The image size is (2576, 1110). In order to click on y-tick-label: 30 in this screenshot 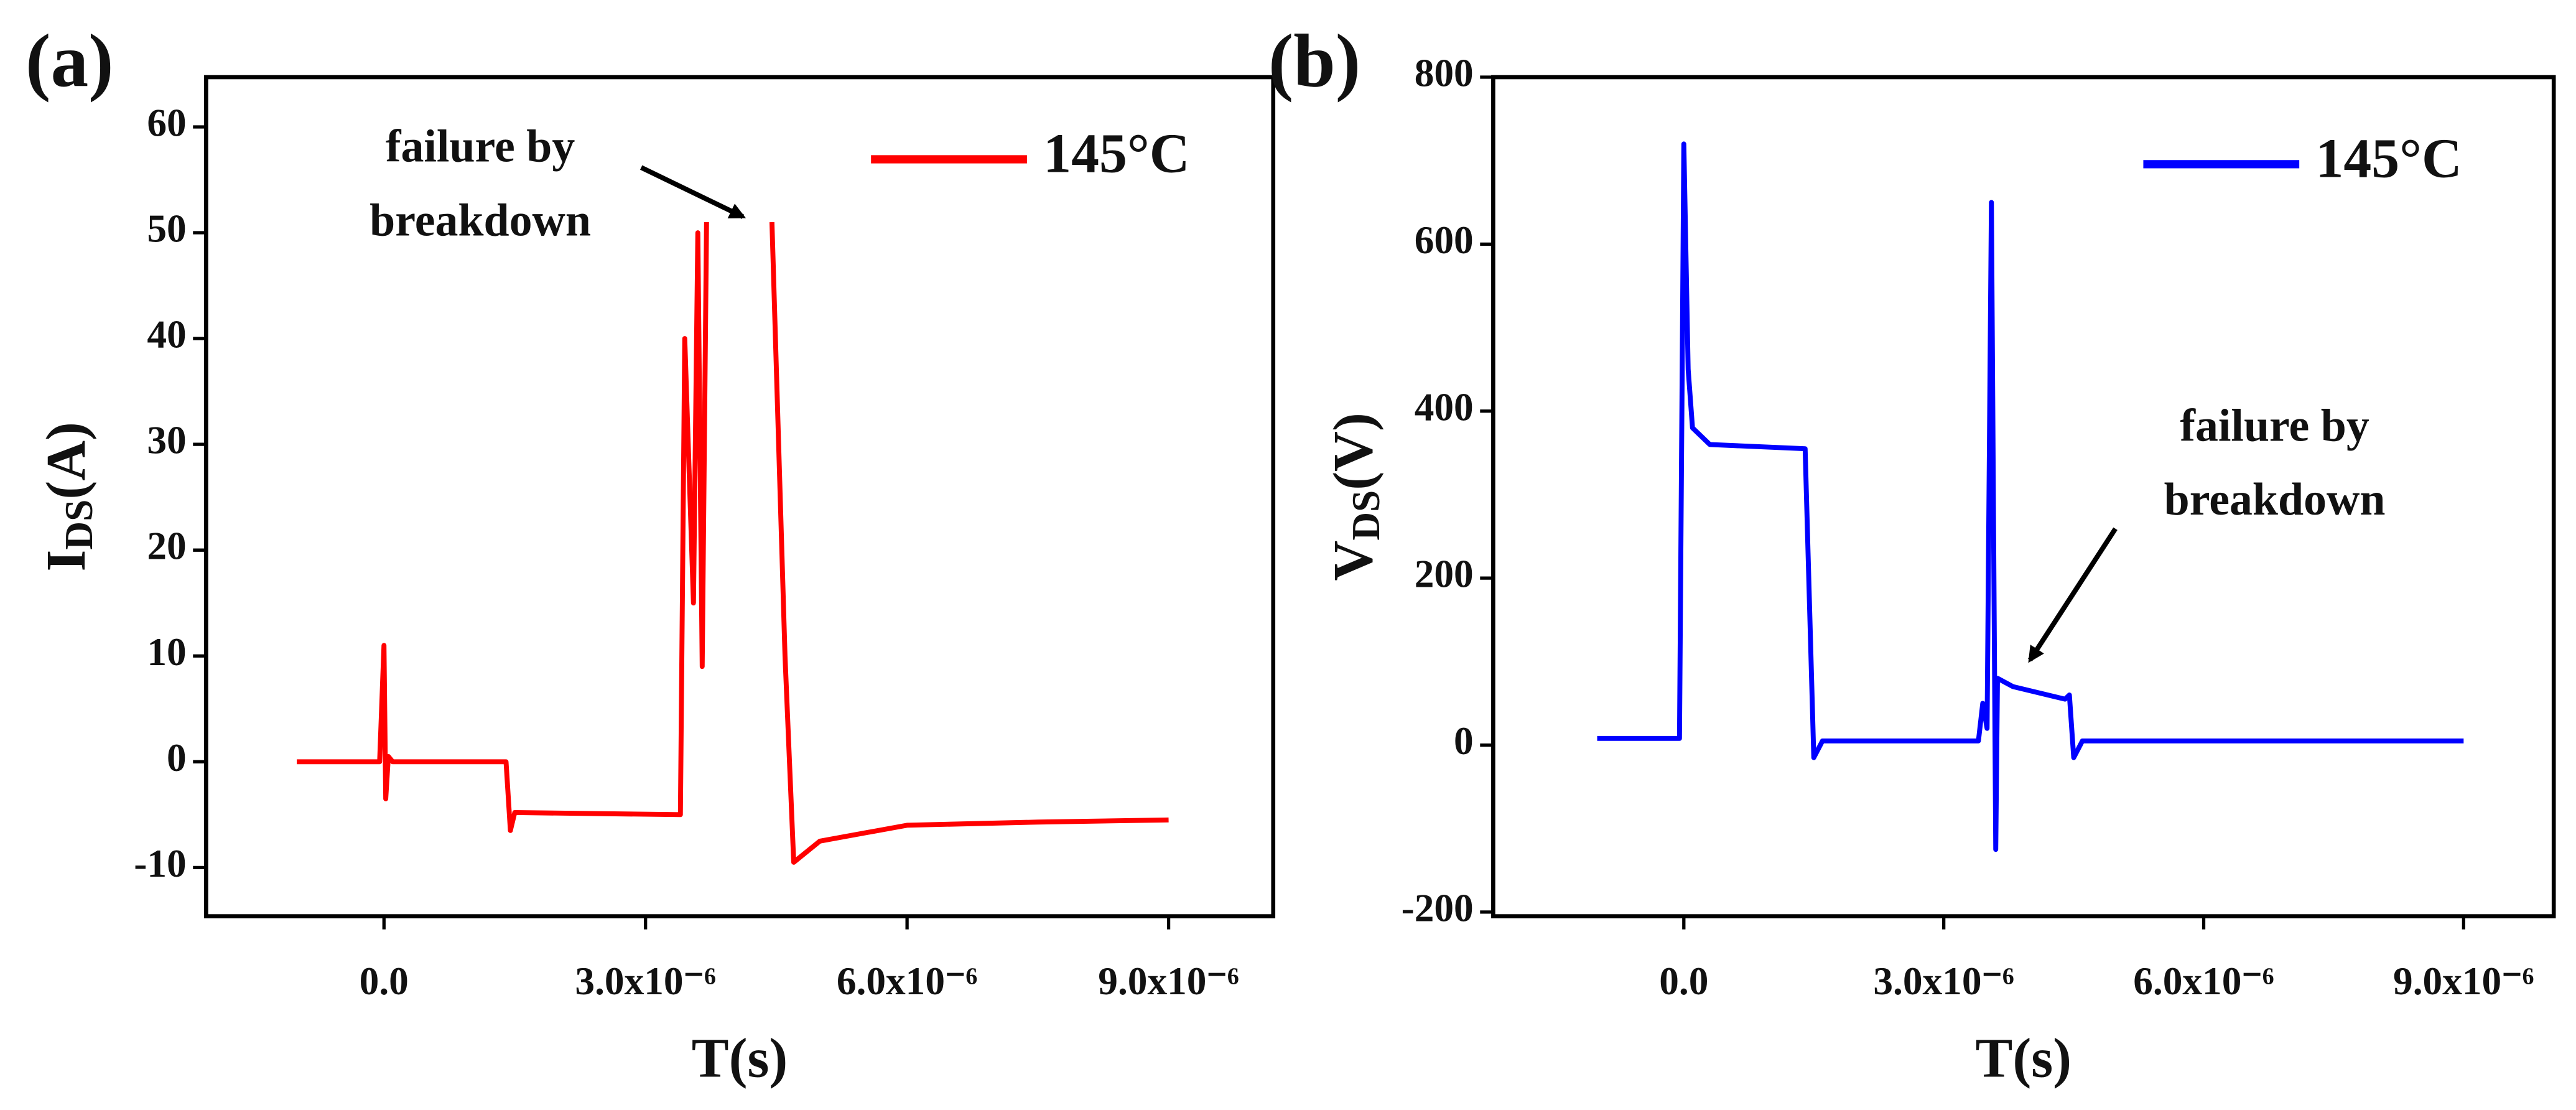, I will do `click(166, 440)`.